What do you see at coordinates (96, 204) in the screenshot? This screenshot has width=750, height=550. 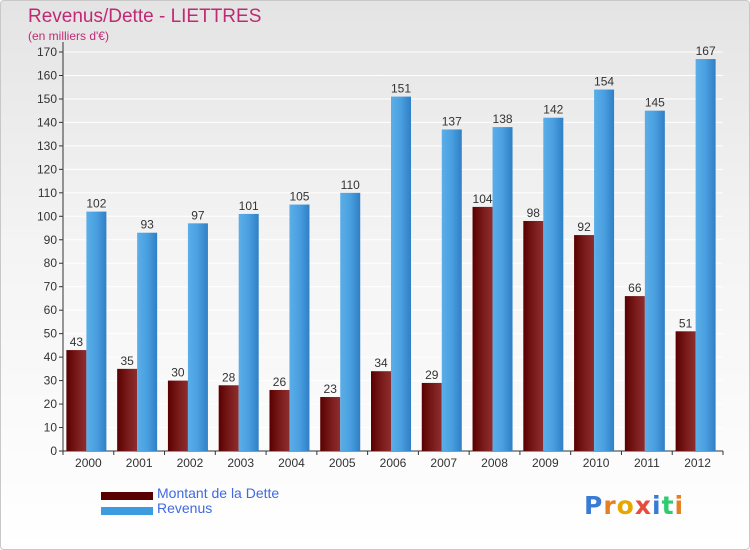 I see `data-label-revenus: 102` at bounding box center [96, 204].